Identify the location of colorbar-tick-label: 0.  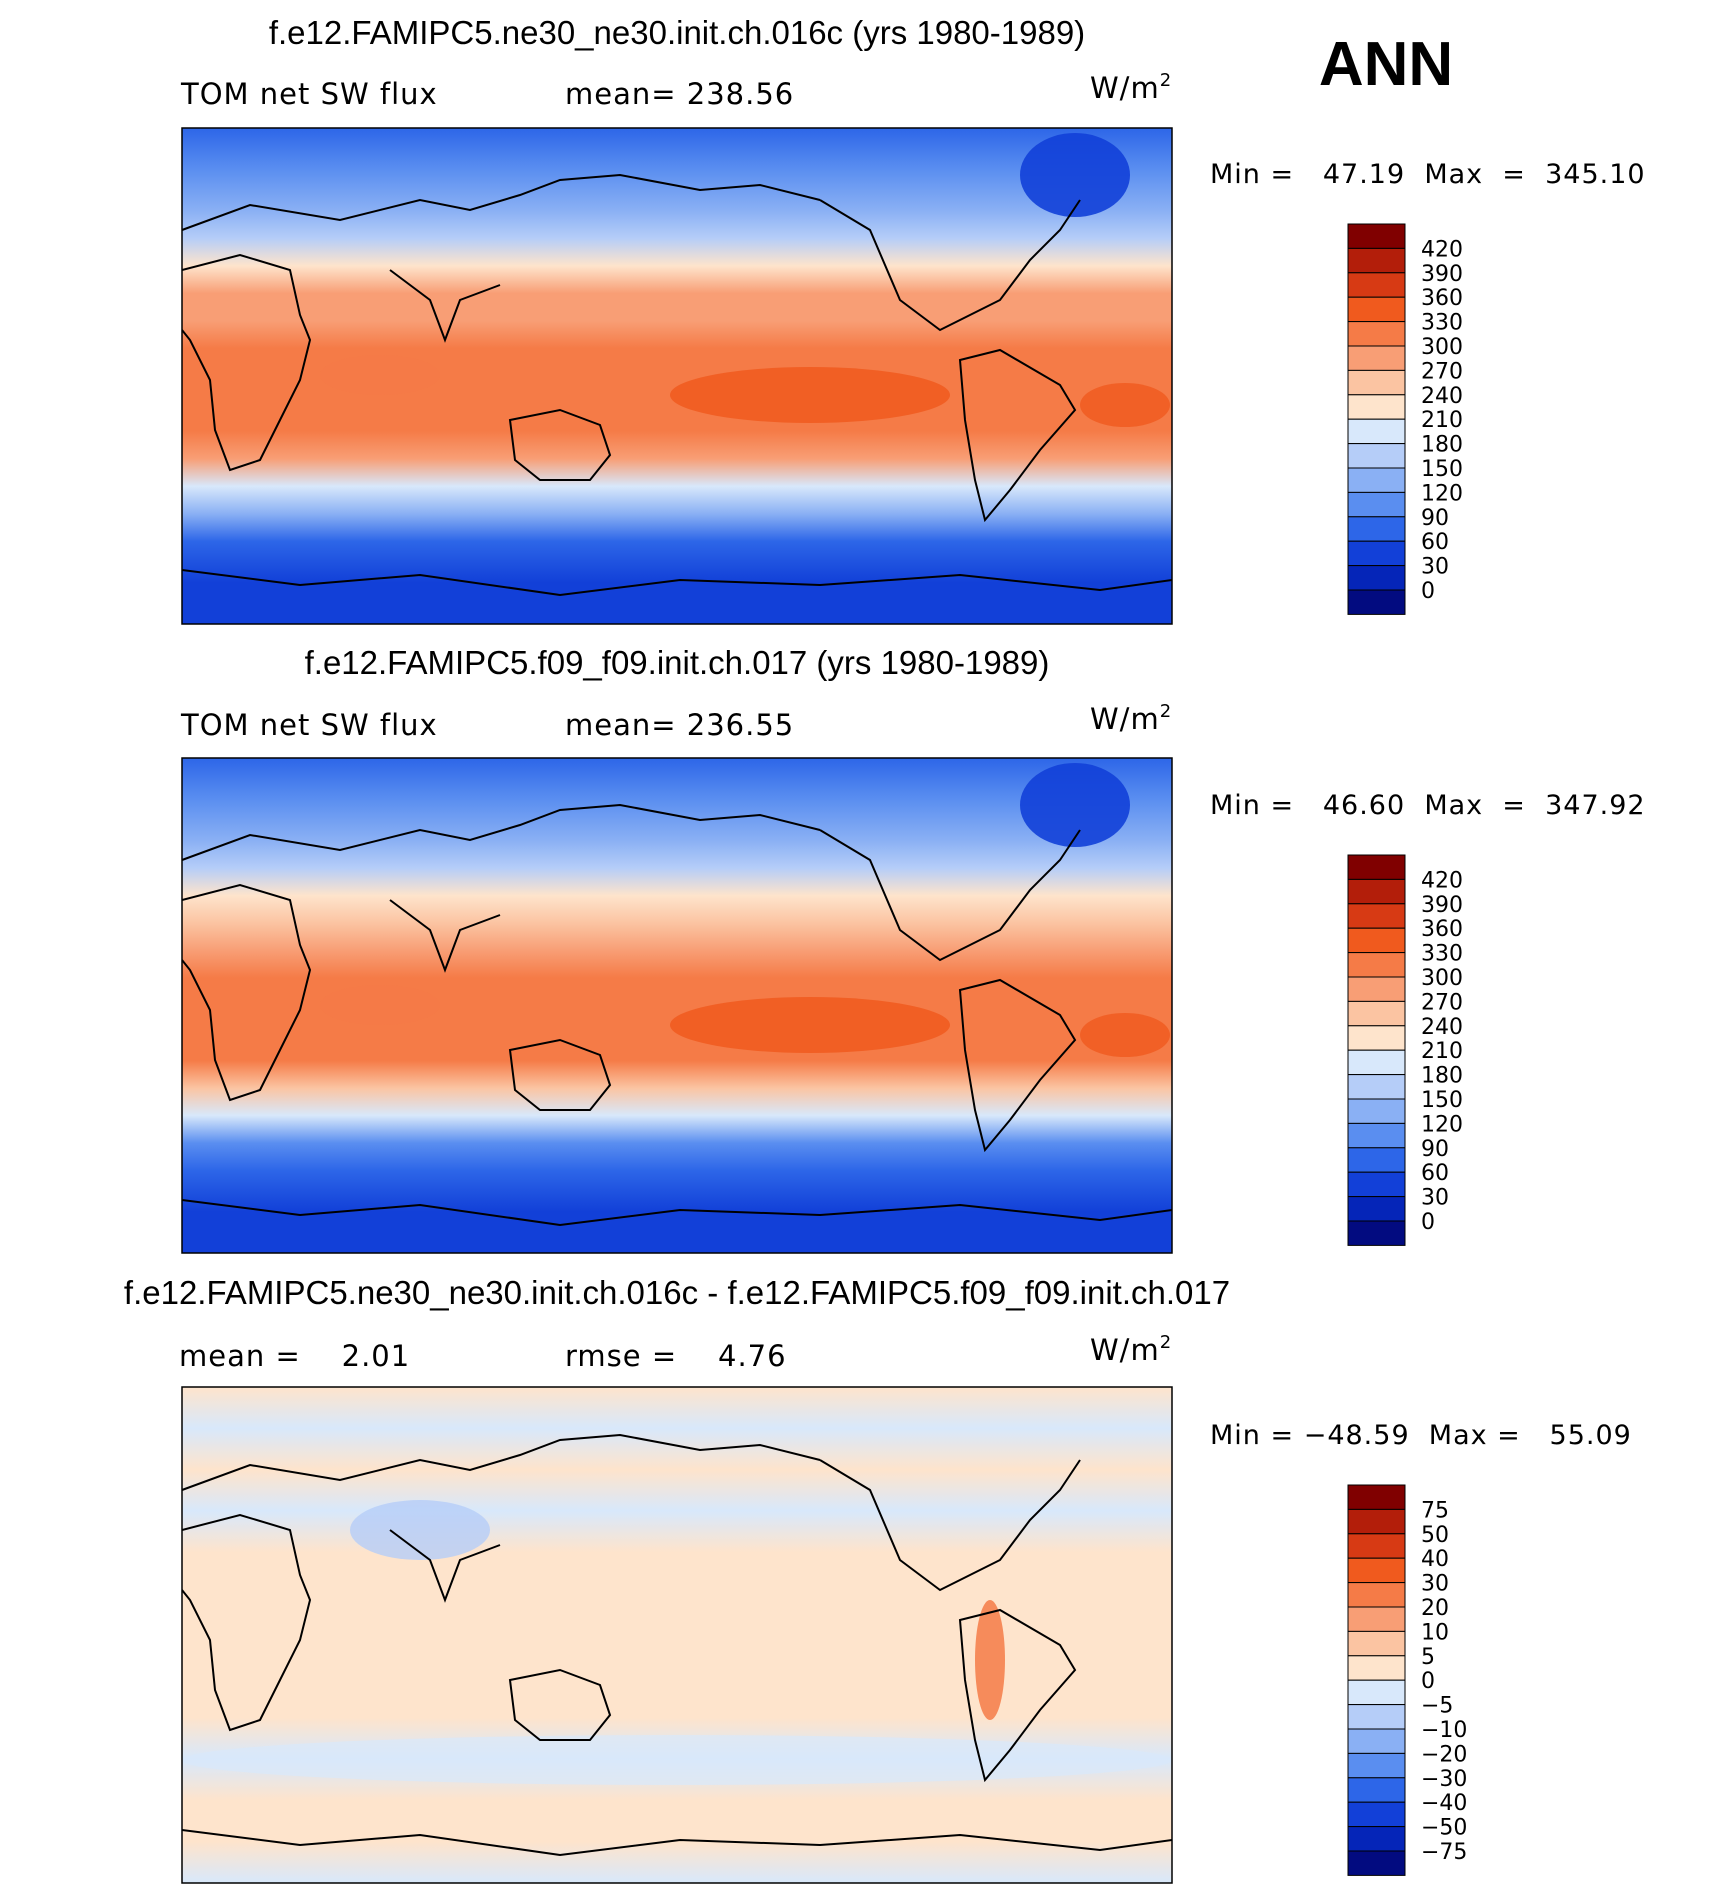
(1428, 1222).